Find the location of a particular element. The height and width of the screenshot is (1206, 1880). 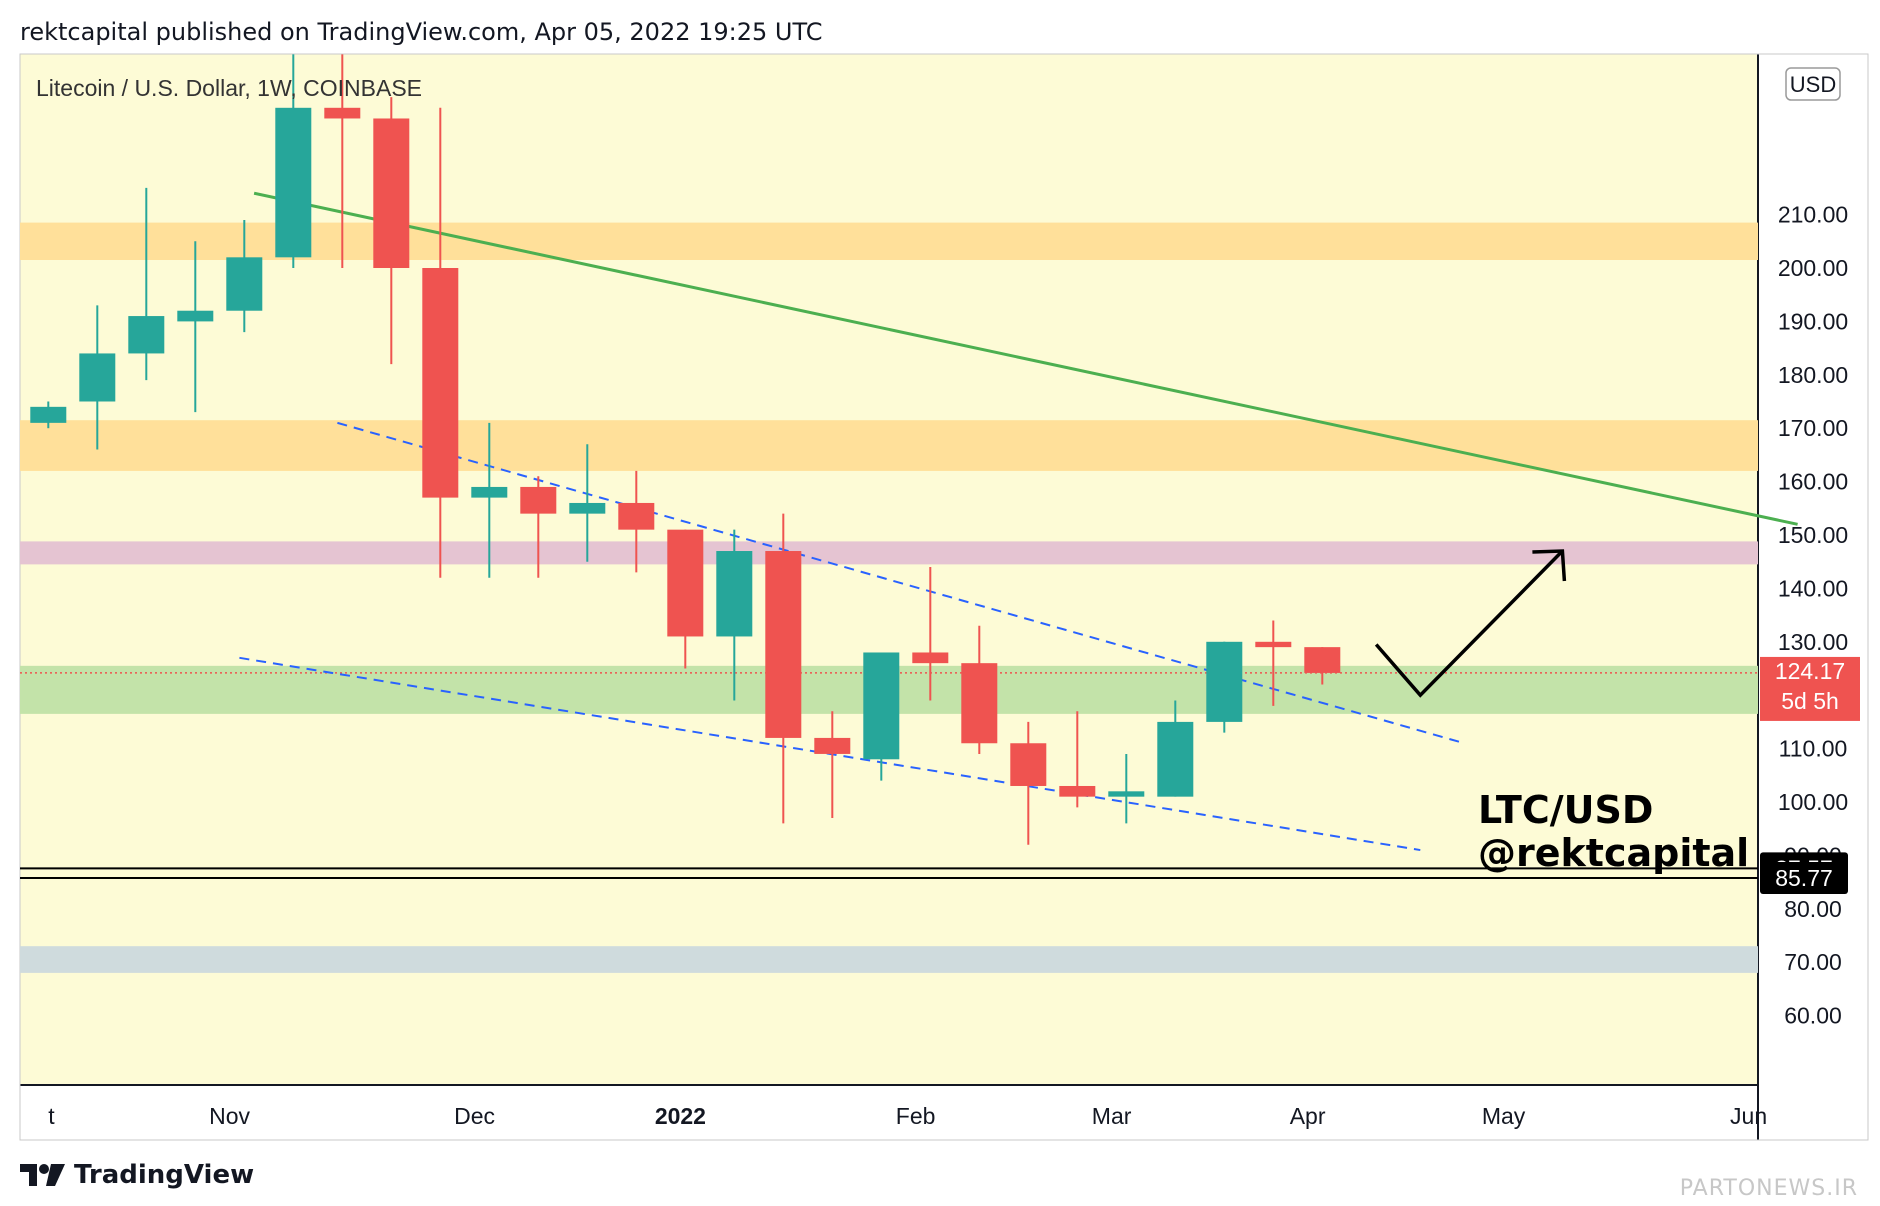

x-tick-label: Apr is located at coordinates (1308, 1116).